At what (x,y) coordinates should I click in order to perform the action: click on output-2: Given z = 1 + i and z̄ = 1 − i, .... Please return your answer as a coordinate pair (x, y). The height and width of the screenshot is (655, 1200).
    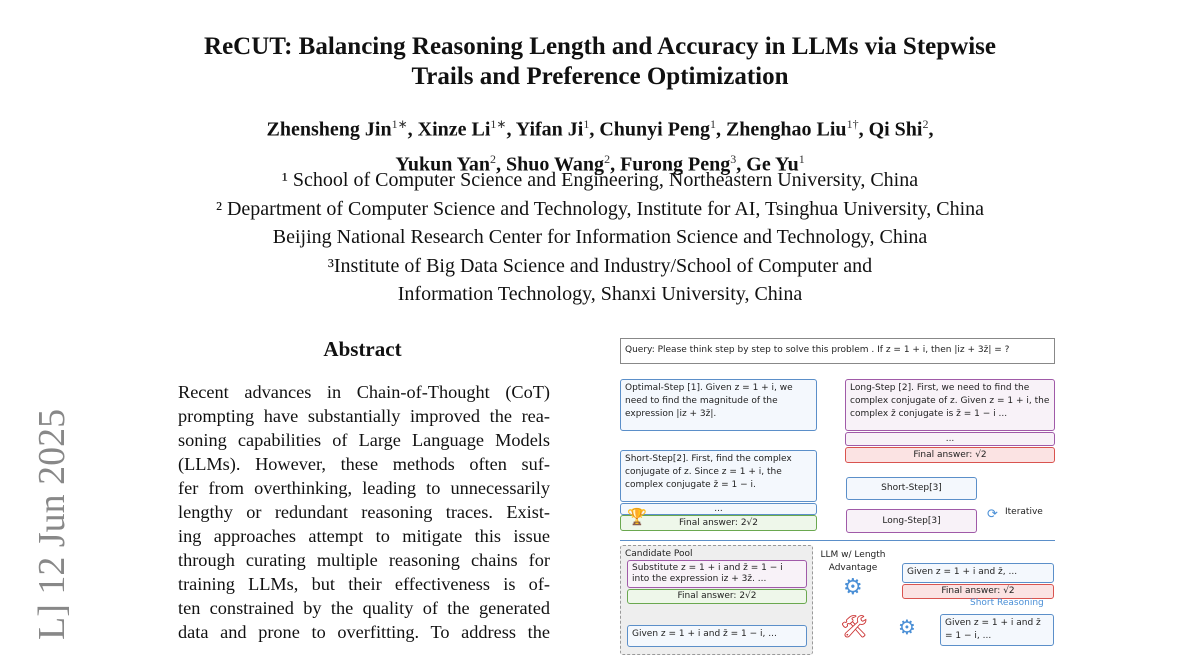
    Looking at the image, I should click on (997, 630).